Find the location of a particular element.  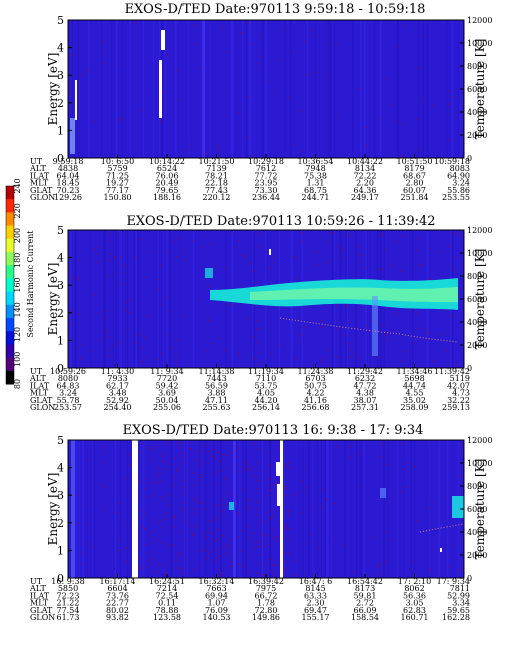

ephemeris-row-label: GLON is located at coordinates (42, 197).